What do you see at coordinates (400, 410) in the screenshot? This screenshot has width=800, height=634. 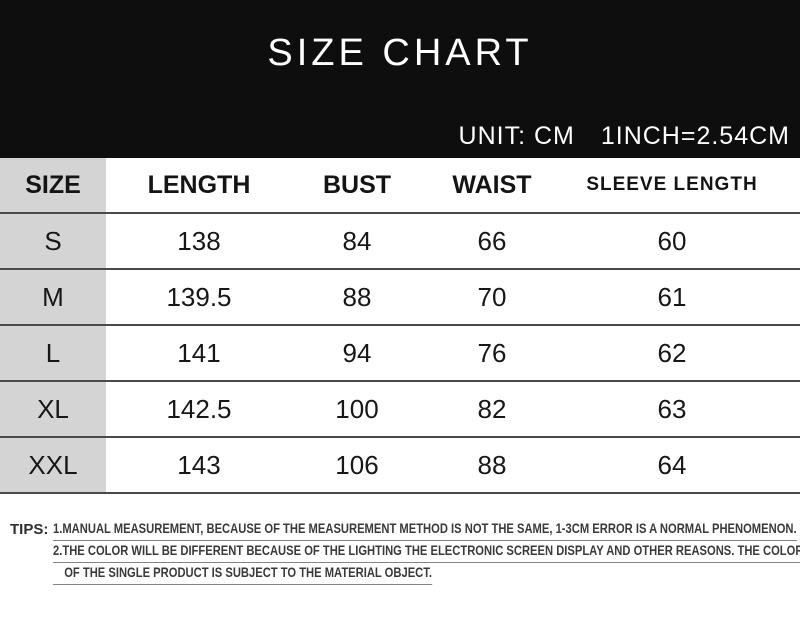 I see `table-row-xl: XL 142.5 100 82 63` at bounding box center [400, 410].